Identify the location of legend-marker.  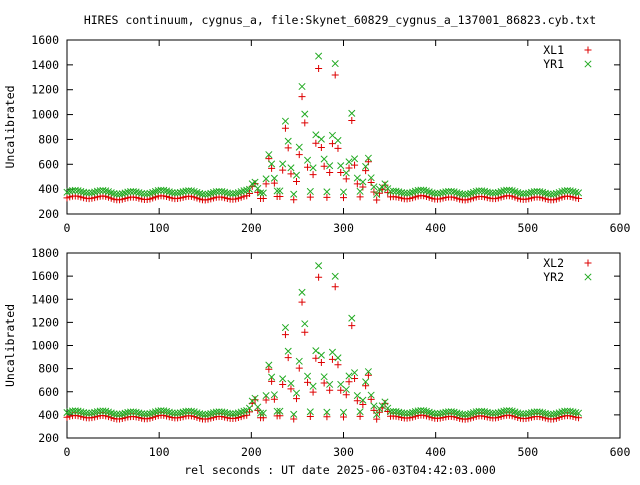
(588, 263).